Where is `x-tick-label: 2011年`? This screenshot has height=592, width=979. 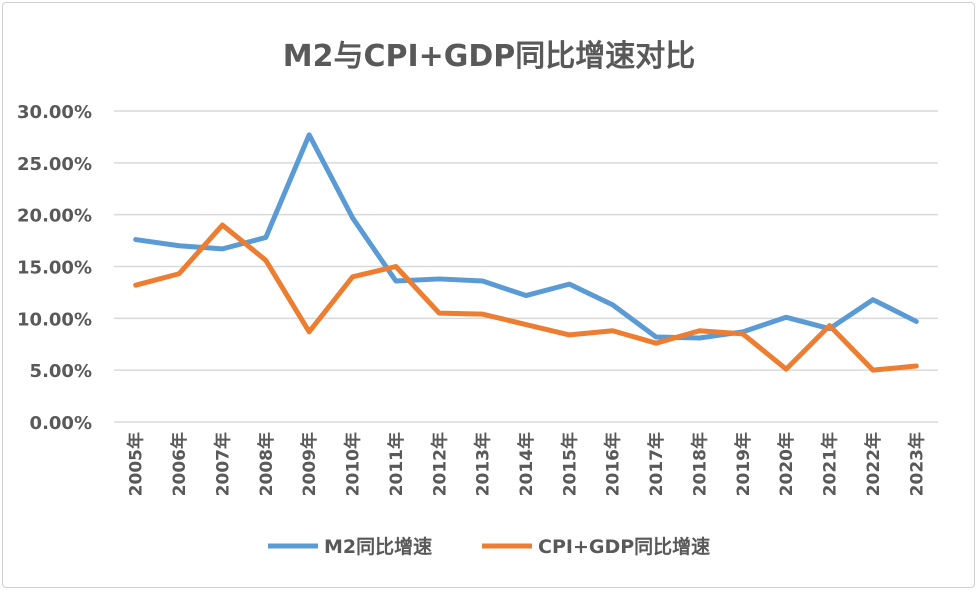 x-tick-label: 2011年 is located at coordinates (396, 464).